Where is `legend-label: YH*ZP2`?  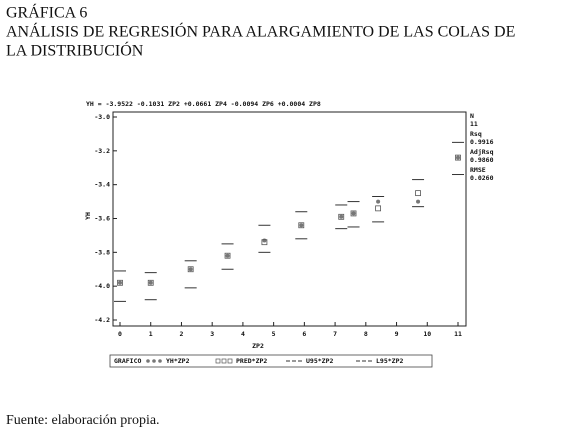 legend-label: YH*ZP2 is located at coordinates (178, 361).